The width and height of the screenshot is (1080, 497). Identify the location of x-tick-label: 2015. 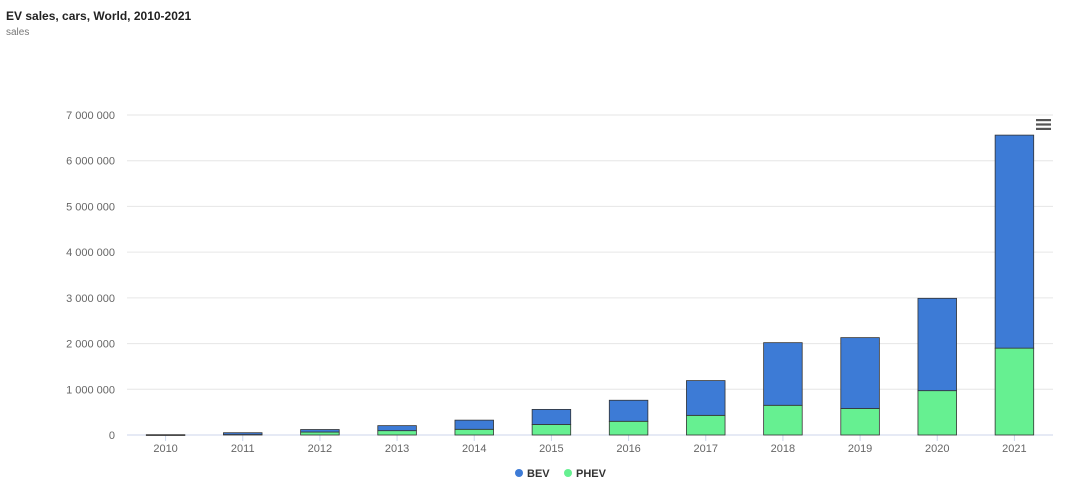
(551, 449).